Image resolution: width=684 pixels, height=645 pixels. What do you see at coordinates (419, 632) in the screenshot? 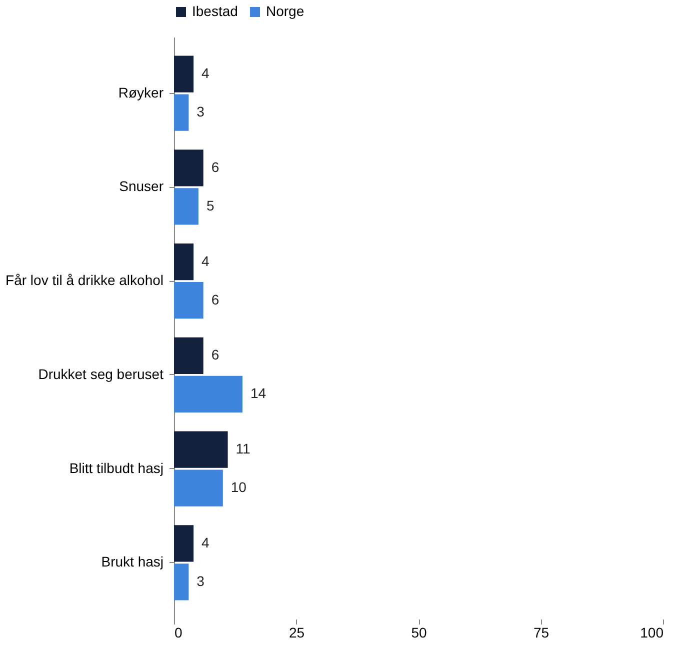
I see `x-tick-label: 50` at bounding box center [419, 632].